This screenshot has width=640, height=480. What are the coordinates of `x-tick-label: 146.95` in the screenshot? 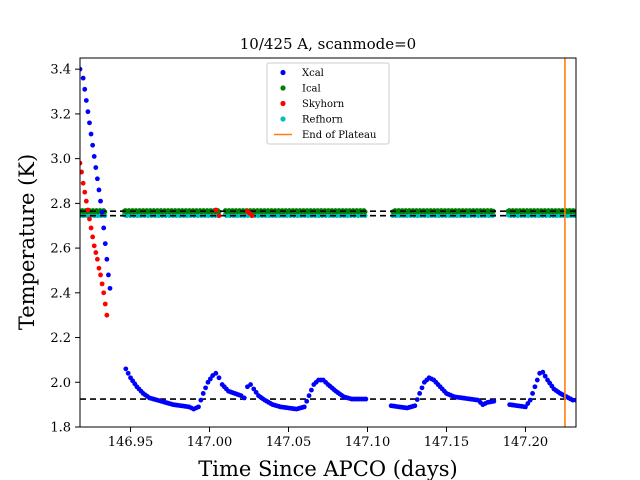 It's located at (131, 442).